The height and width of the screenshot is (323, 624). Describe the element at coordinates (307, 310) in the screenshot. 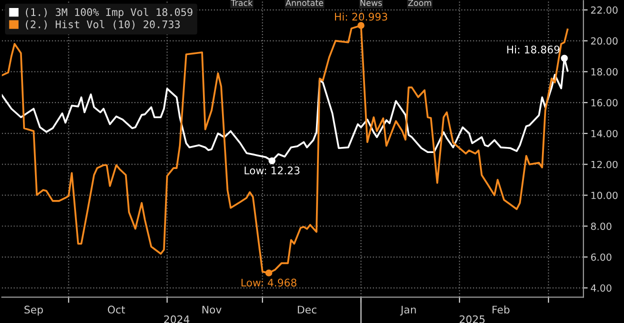

I see `x-tick-label: Dec` at that location.